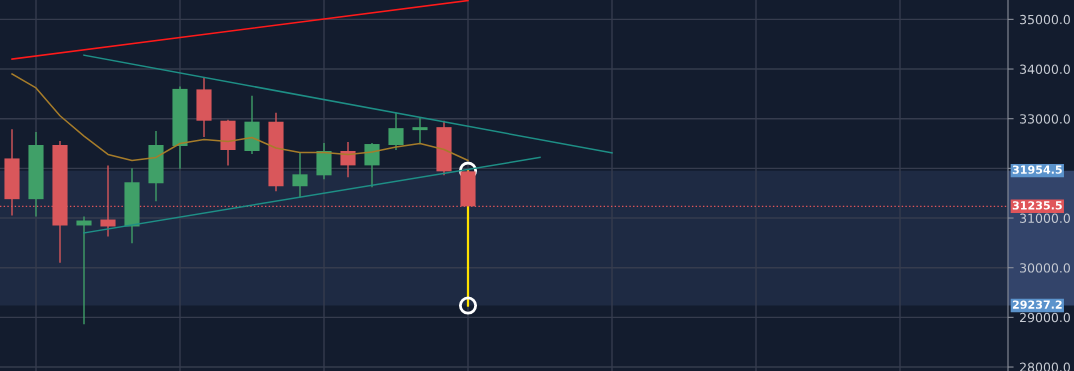 The width and height of the screenshot is (1074, 371). Describe the element at coordinates (1037, 304) in the screenshot. I see `text: 29237.2` at that location.